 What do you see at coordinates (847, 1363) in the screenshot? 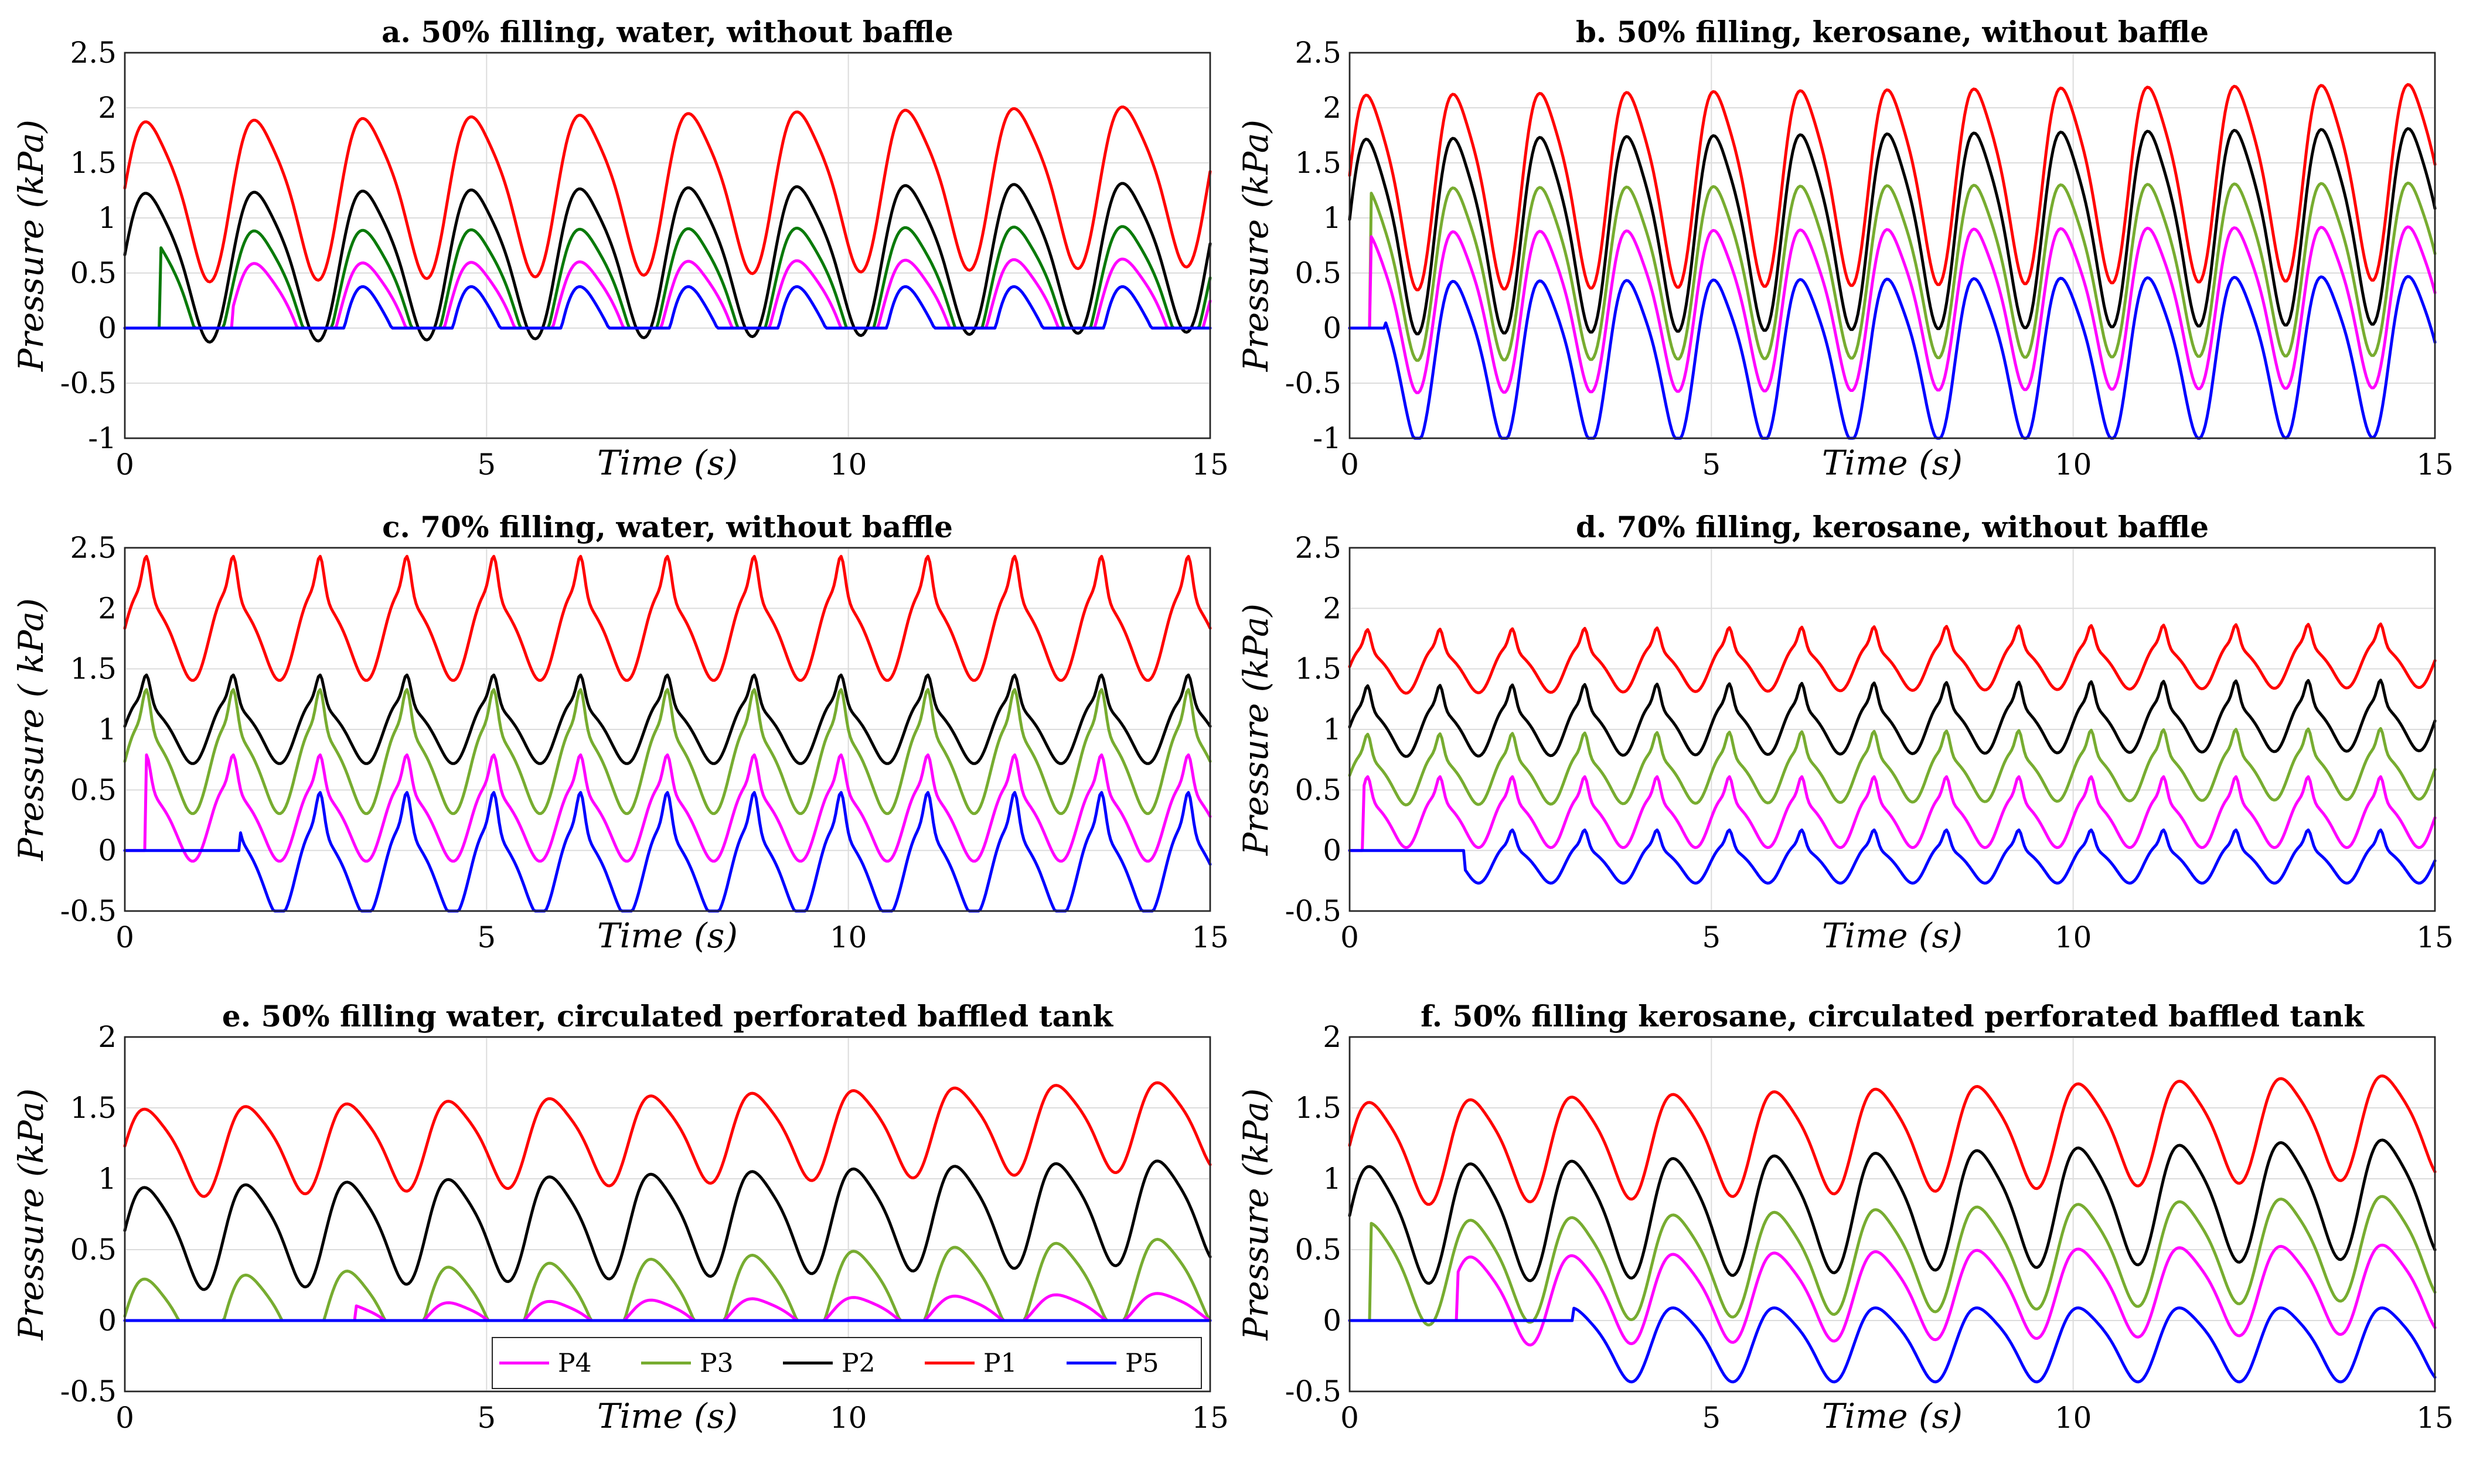
I see `legend: P4 P3 P2 P1 P5` at bounding box center [847, 1363].